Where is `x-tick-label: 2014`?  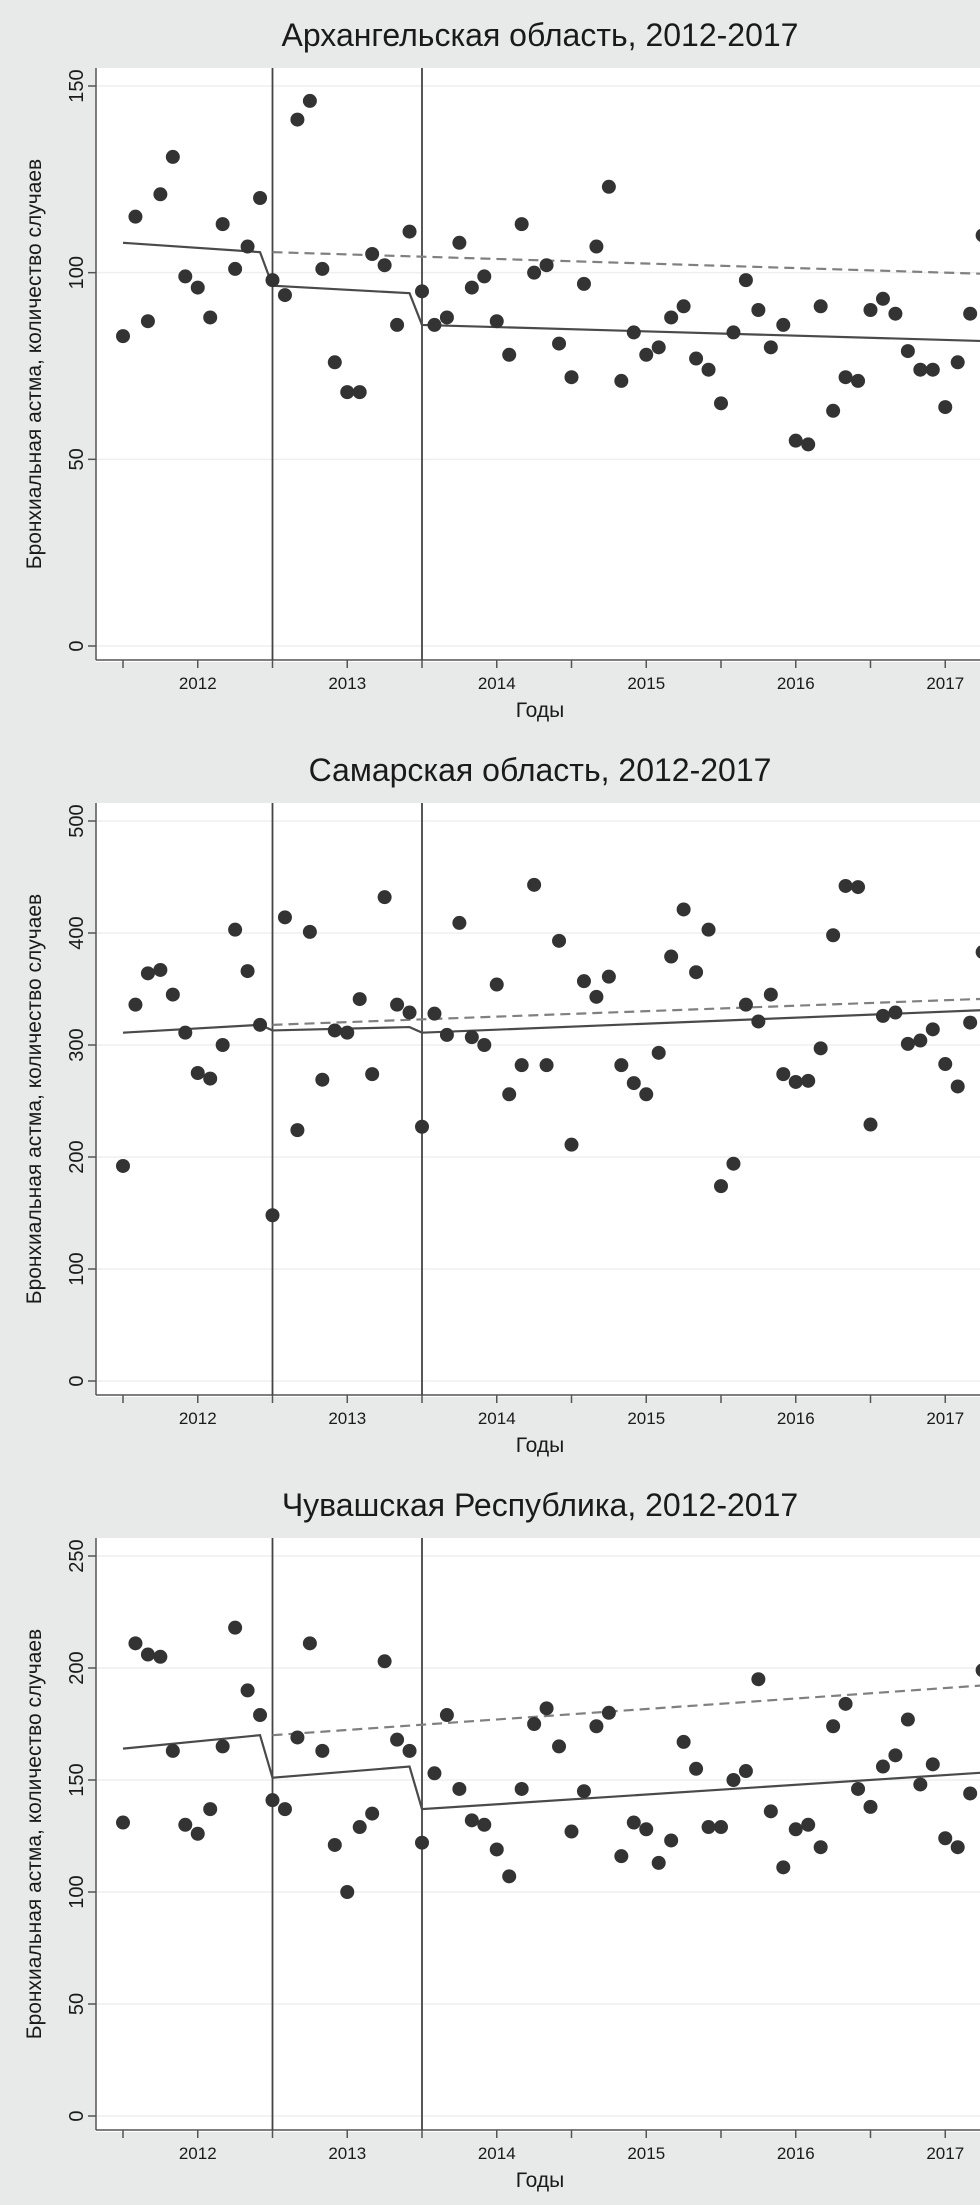 x-tick-label: 2014 is located at coordinates (497, 683).